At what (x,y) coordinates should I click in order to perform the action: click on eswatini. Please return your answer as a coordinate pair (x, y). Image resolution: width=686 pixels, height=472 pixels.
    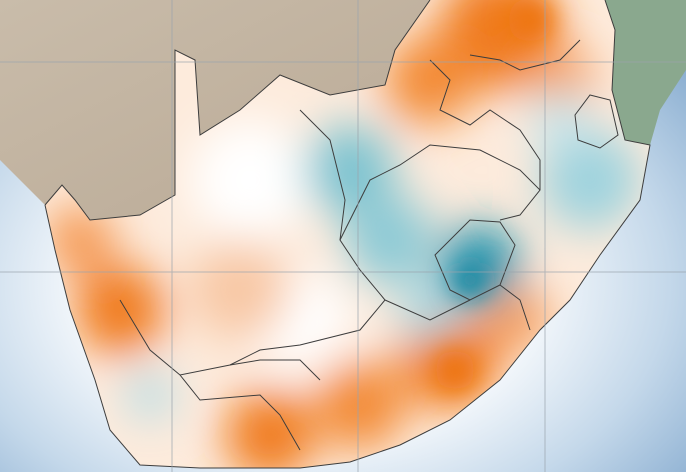
    Looking at the image, I should click on (596, 121).